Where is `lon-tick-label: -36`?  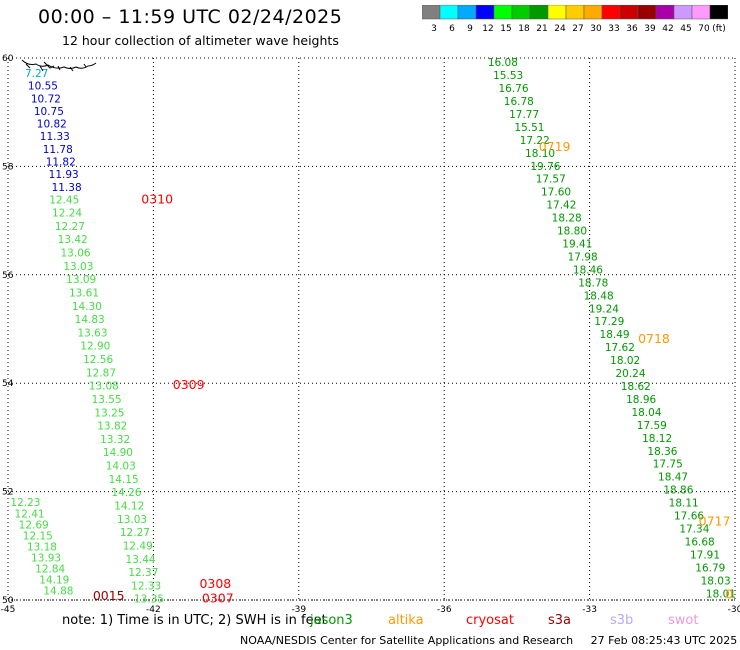
lon-tick-label: -36 is located at coordinates (444, 610).